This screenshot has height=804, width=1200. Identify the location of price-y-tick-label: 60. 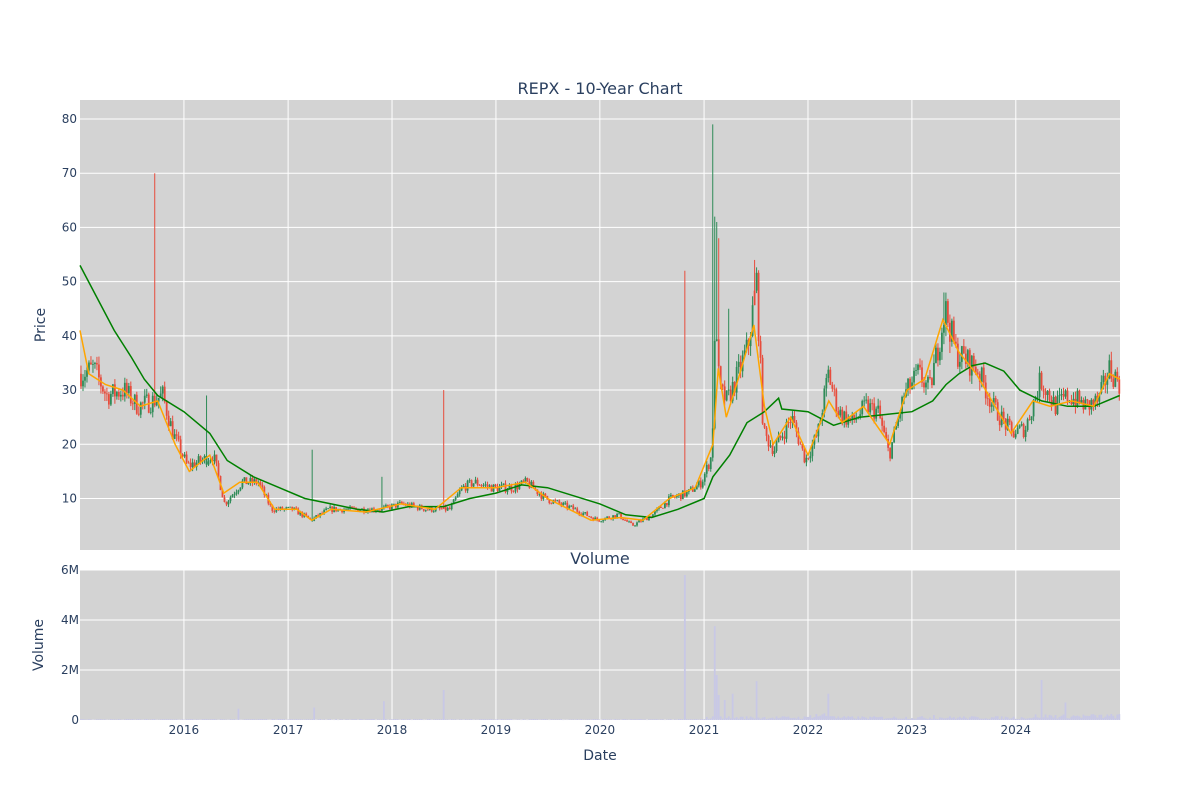
(69, 227).